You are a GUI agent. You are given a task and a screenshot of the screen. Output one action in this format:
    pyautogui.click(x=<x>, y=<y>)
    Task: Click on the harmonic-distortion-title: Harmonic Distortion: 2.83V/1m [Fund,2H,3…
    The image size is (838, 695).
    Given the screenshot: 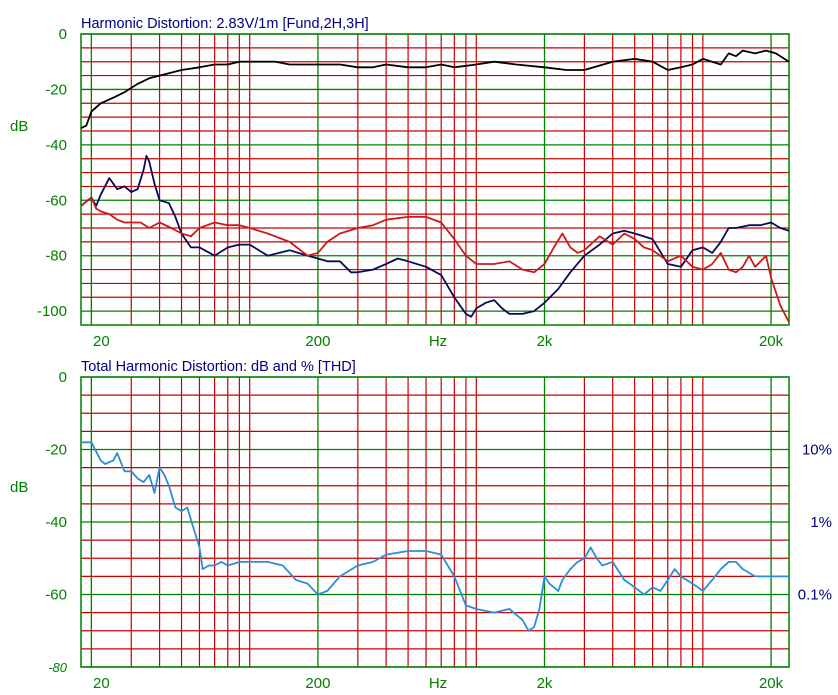 What is the action you would take?
    pyautogui.click(x=225, y=24)
    